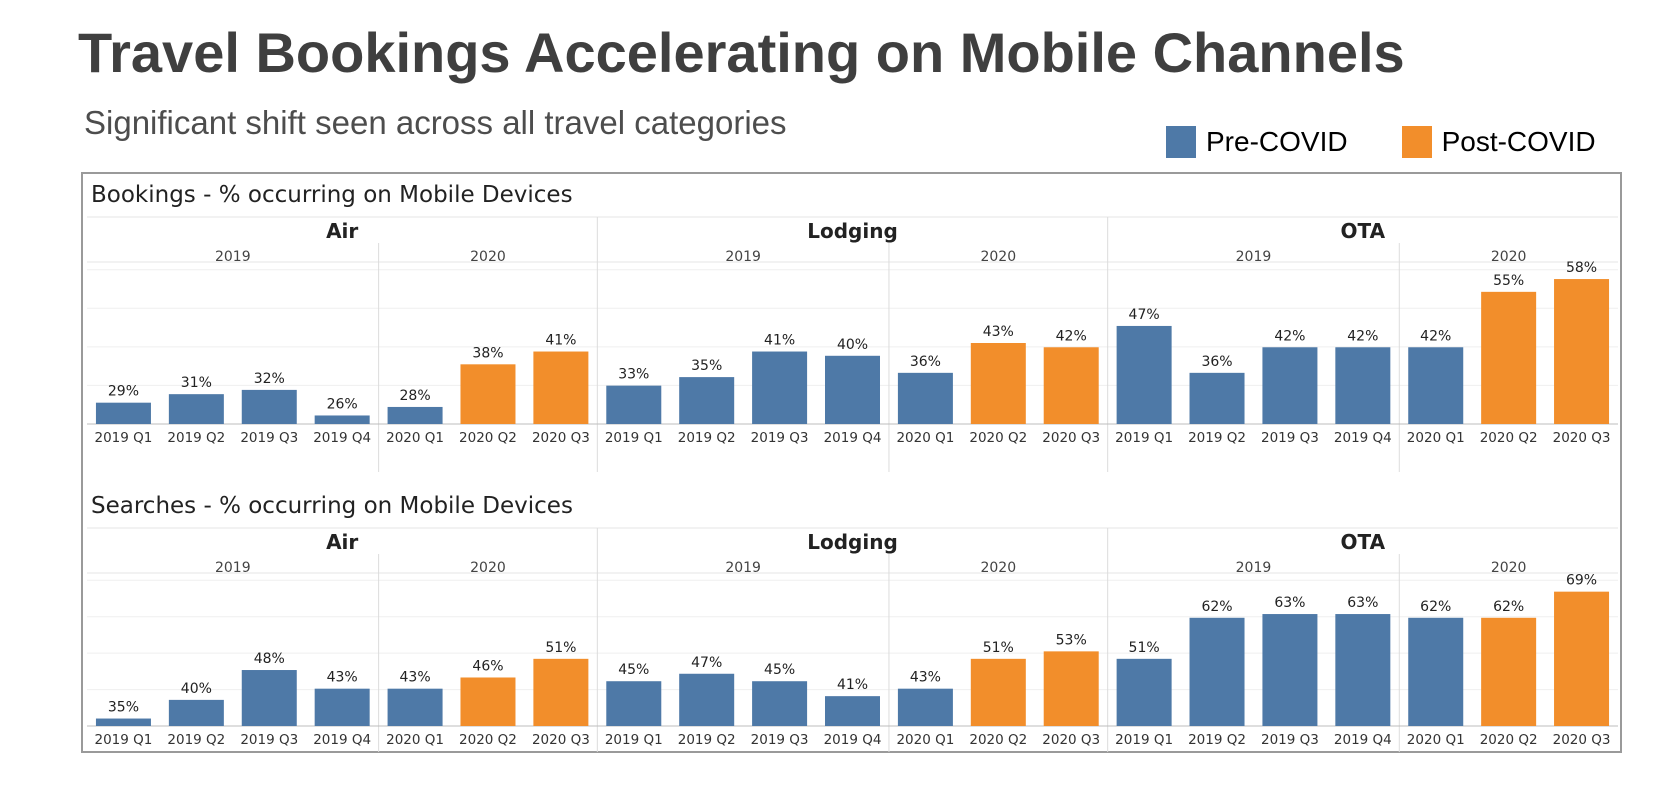  I want to click on bar-value-label: 51%, so click(560, 648).